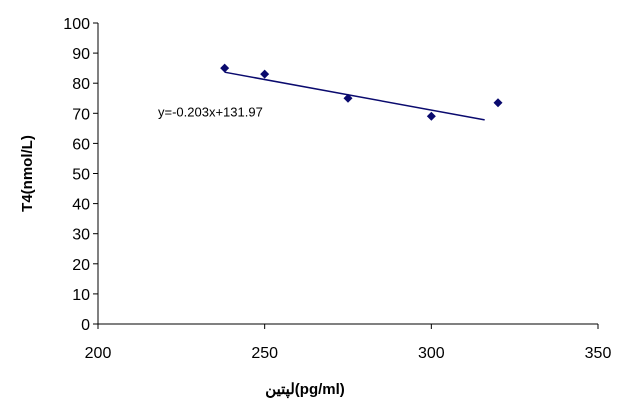 The height and width of the screenshot is (400, 618). What do you see at coordinates (431, 353) in the screenshot?
I see `x-tick-label: 300` at bounding box center [431, 353].